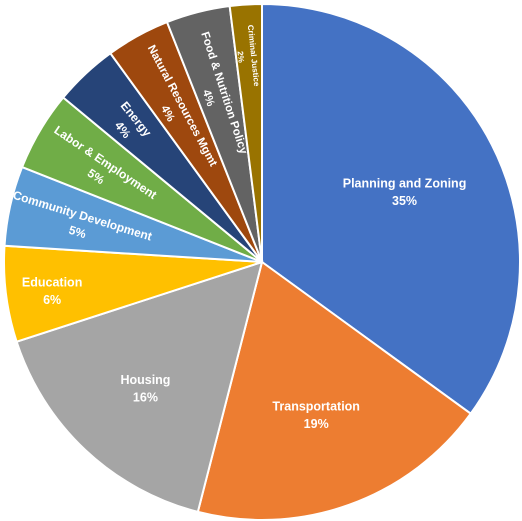 The image size is (522, 521). I want to click on slice-label-group: Transportation 19%, so click(316, 416).